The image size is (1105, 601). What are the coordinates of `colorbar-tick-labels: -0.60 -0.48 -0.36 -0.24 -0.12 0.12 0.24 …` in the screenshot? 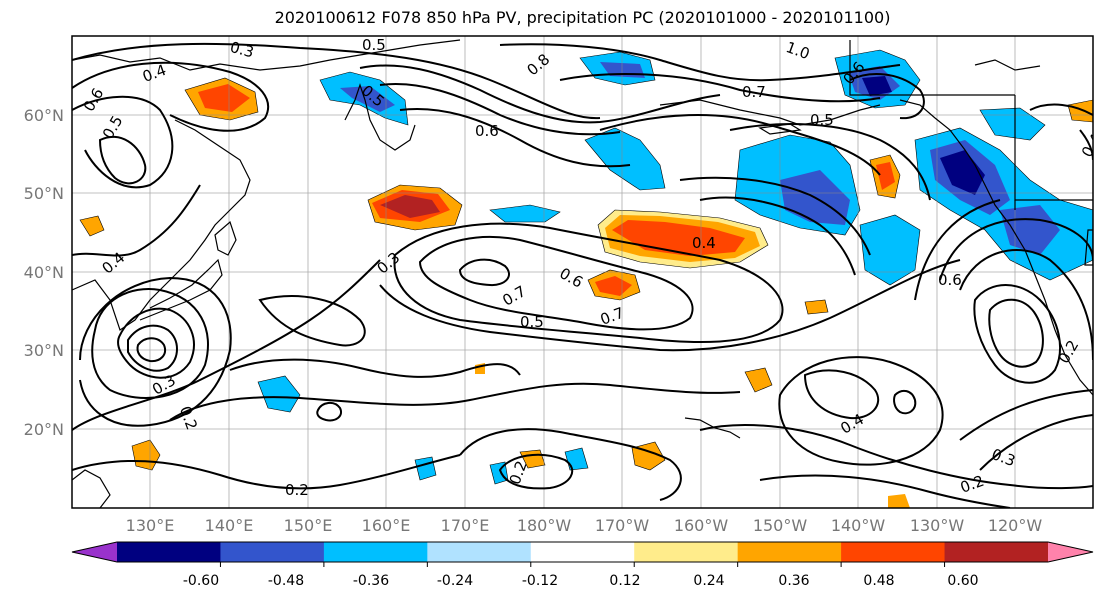 It's located at (581, 581).